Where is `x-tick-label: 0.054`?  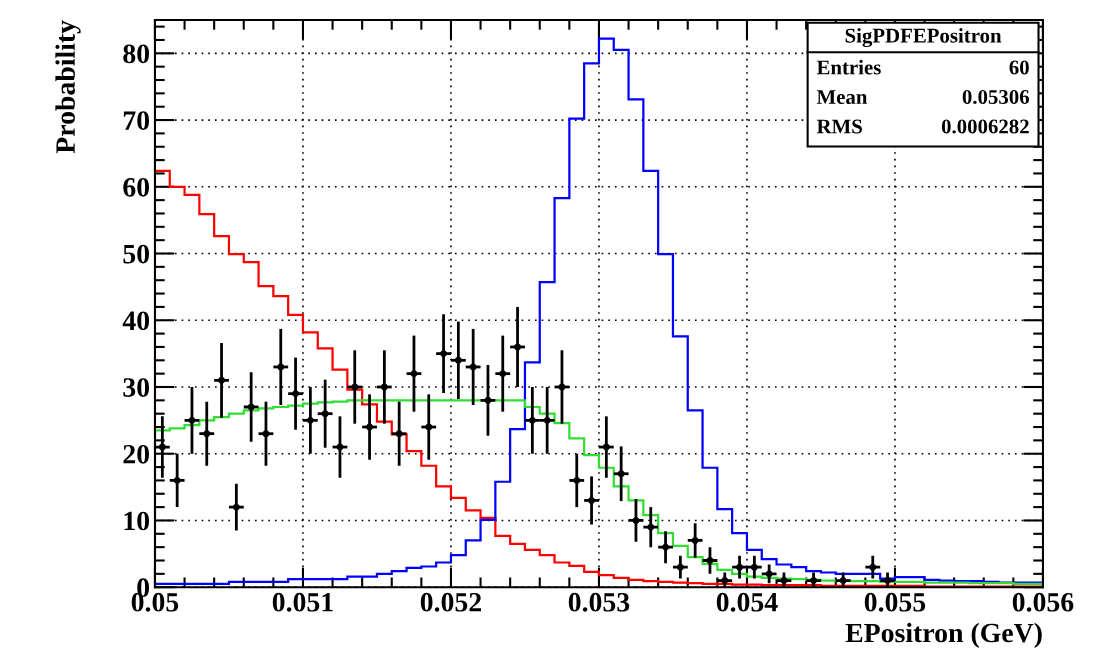
x-tick-label: 0.054 is located at coordinates (747, 602).